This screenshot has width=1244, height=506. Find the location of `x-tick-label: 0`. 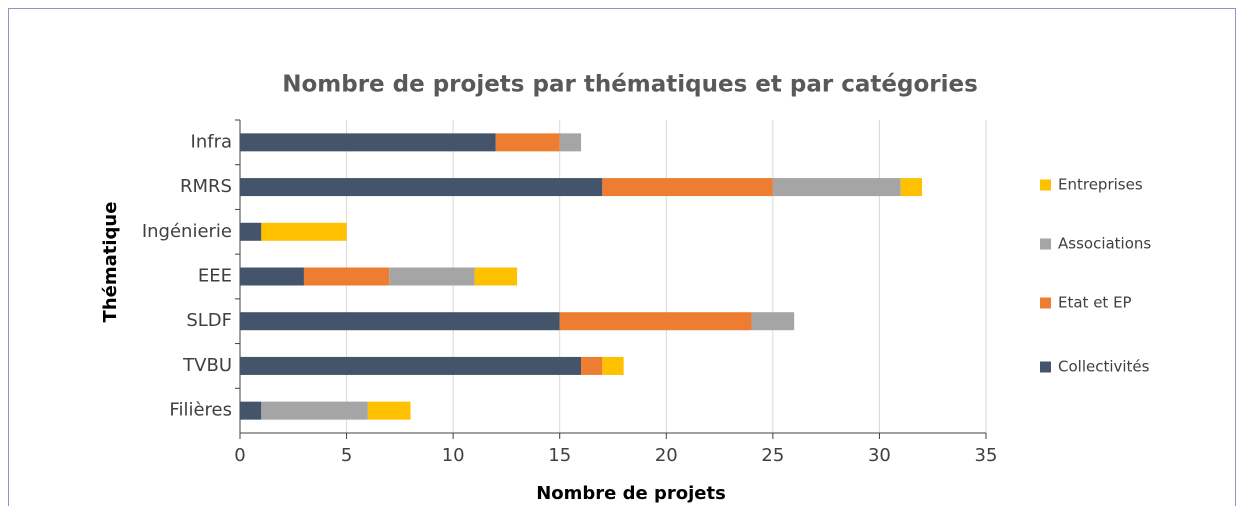

x-tick-label: 0 is located at coordinates (239, 455).